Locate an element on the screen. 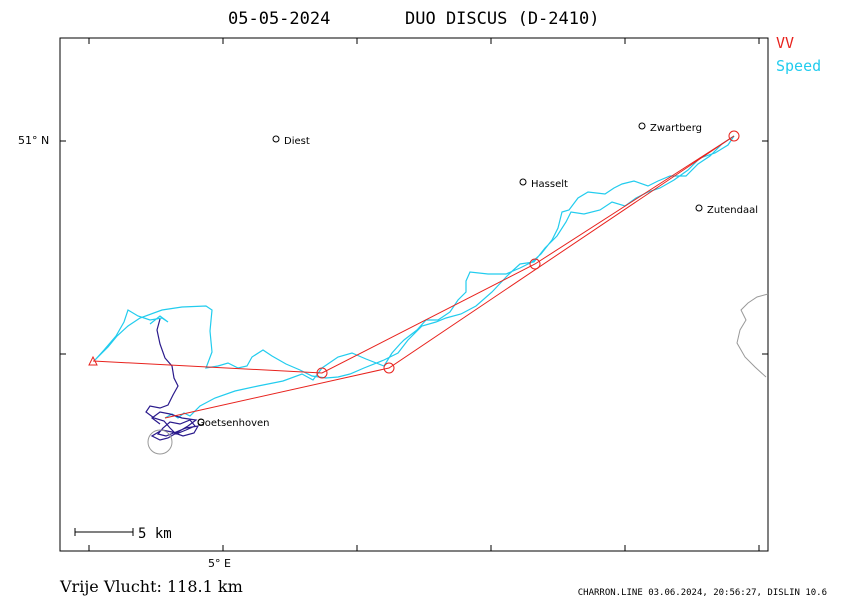  place-marker-goetsenhoven is located at coordinates (201, 422).